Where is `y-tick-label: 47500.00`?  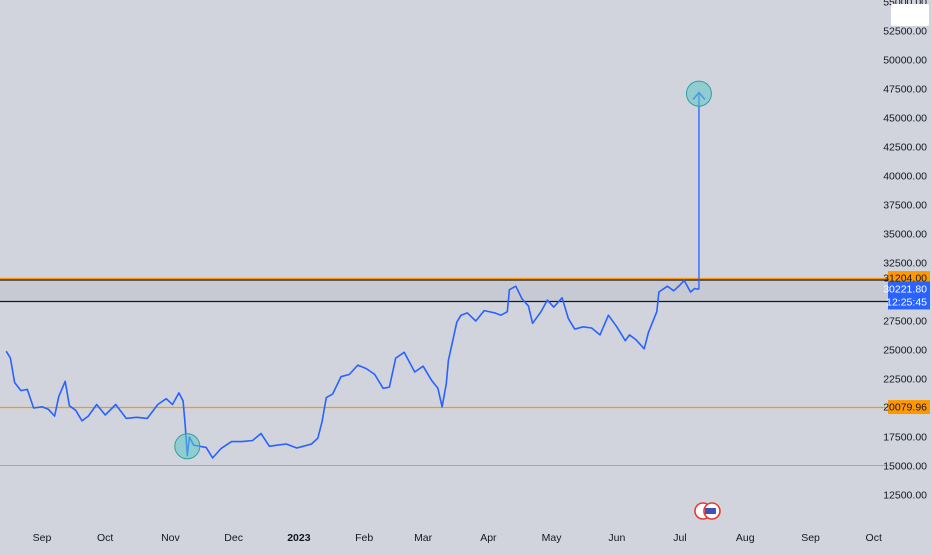 y-tick-label: 47500.00 is located at coordinates (905, 90).